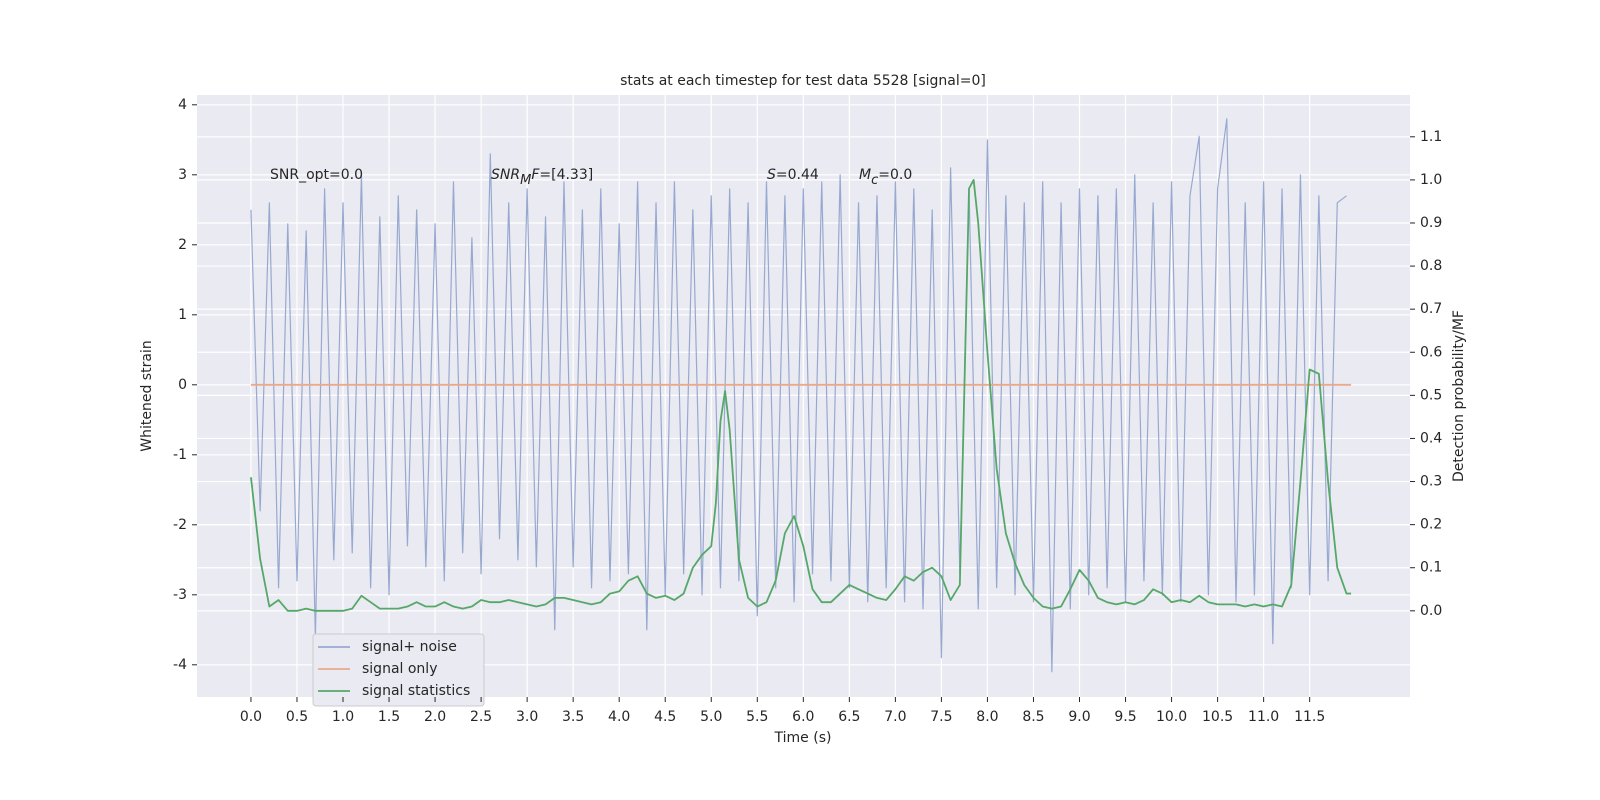 The image size is (1600, 800). Describe the element at coordinates (1459, 396) in the screenshot. I see `y2-axis-label: Detection probability/MF` at that location.